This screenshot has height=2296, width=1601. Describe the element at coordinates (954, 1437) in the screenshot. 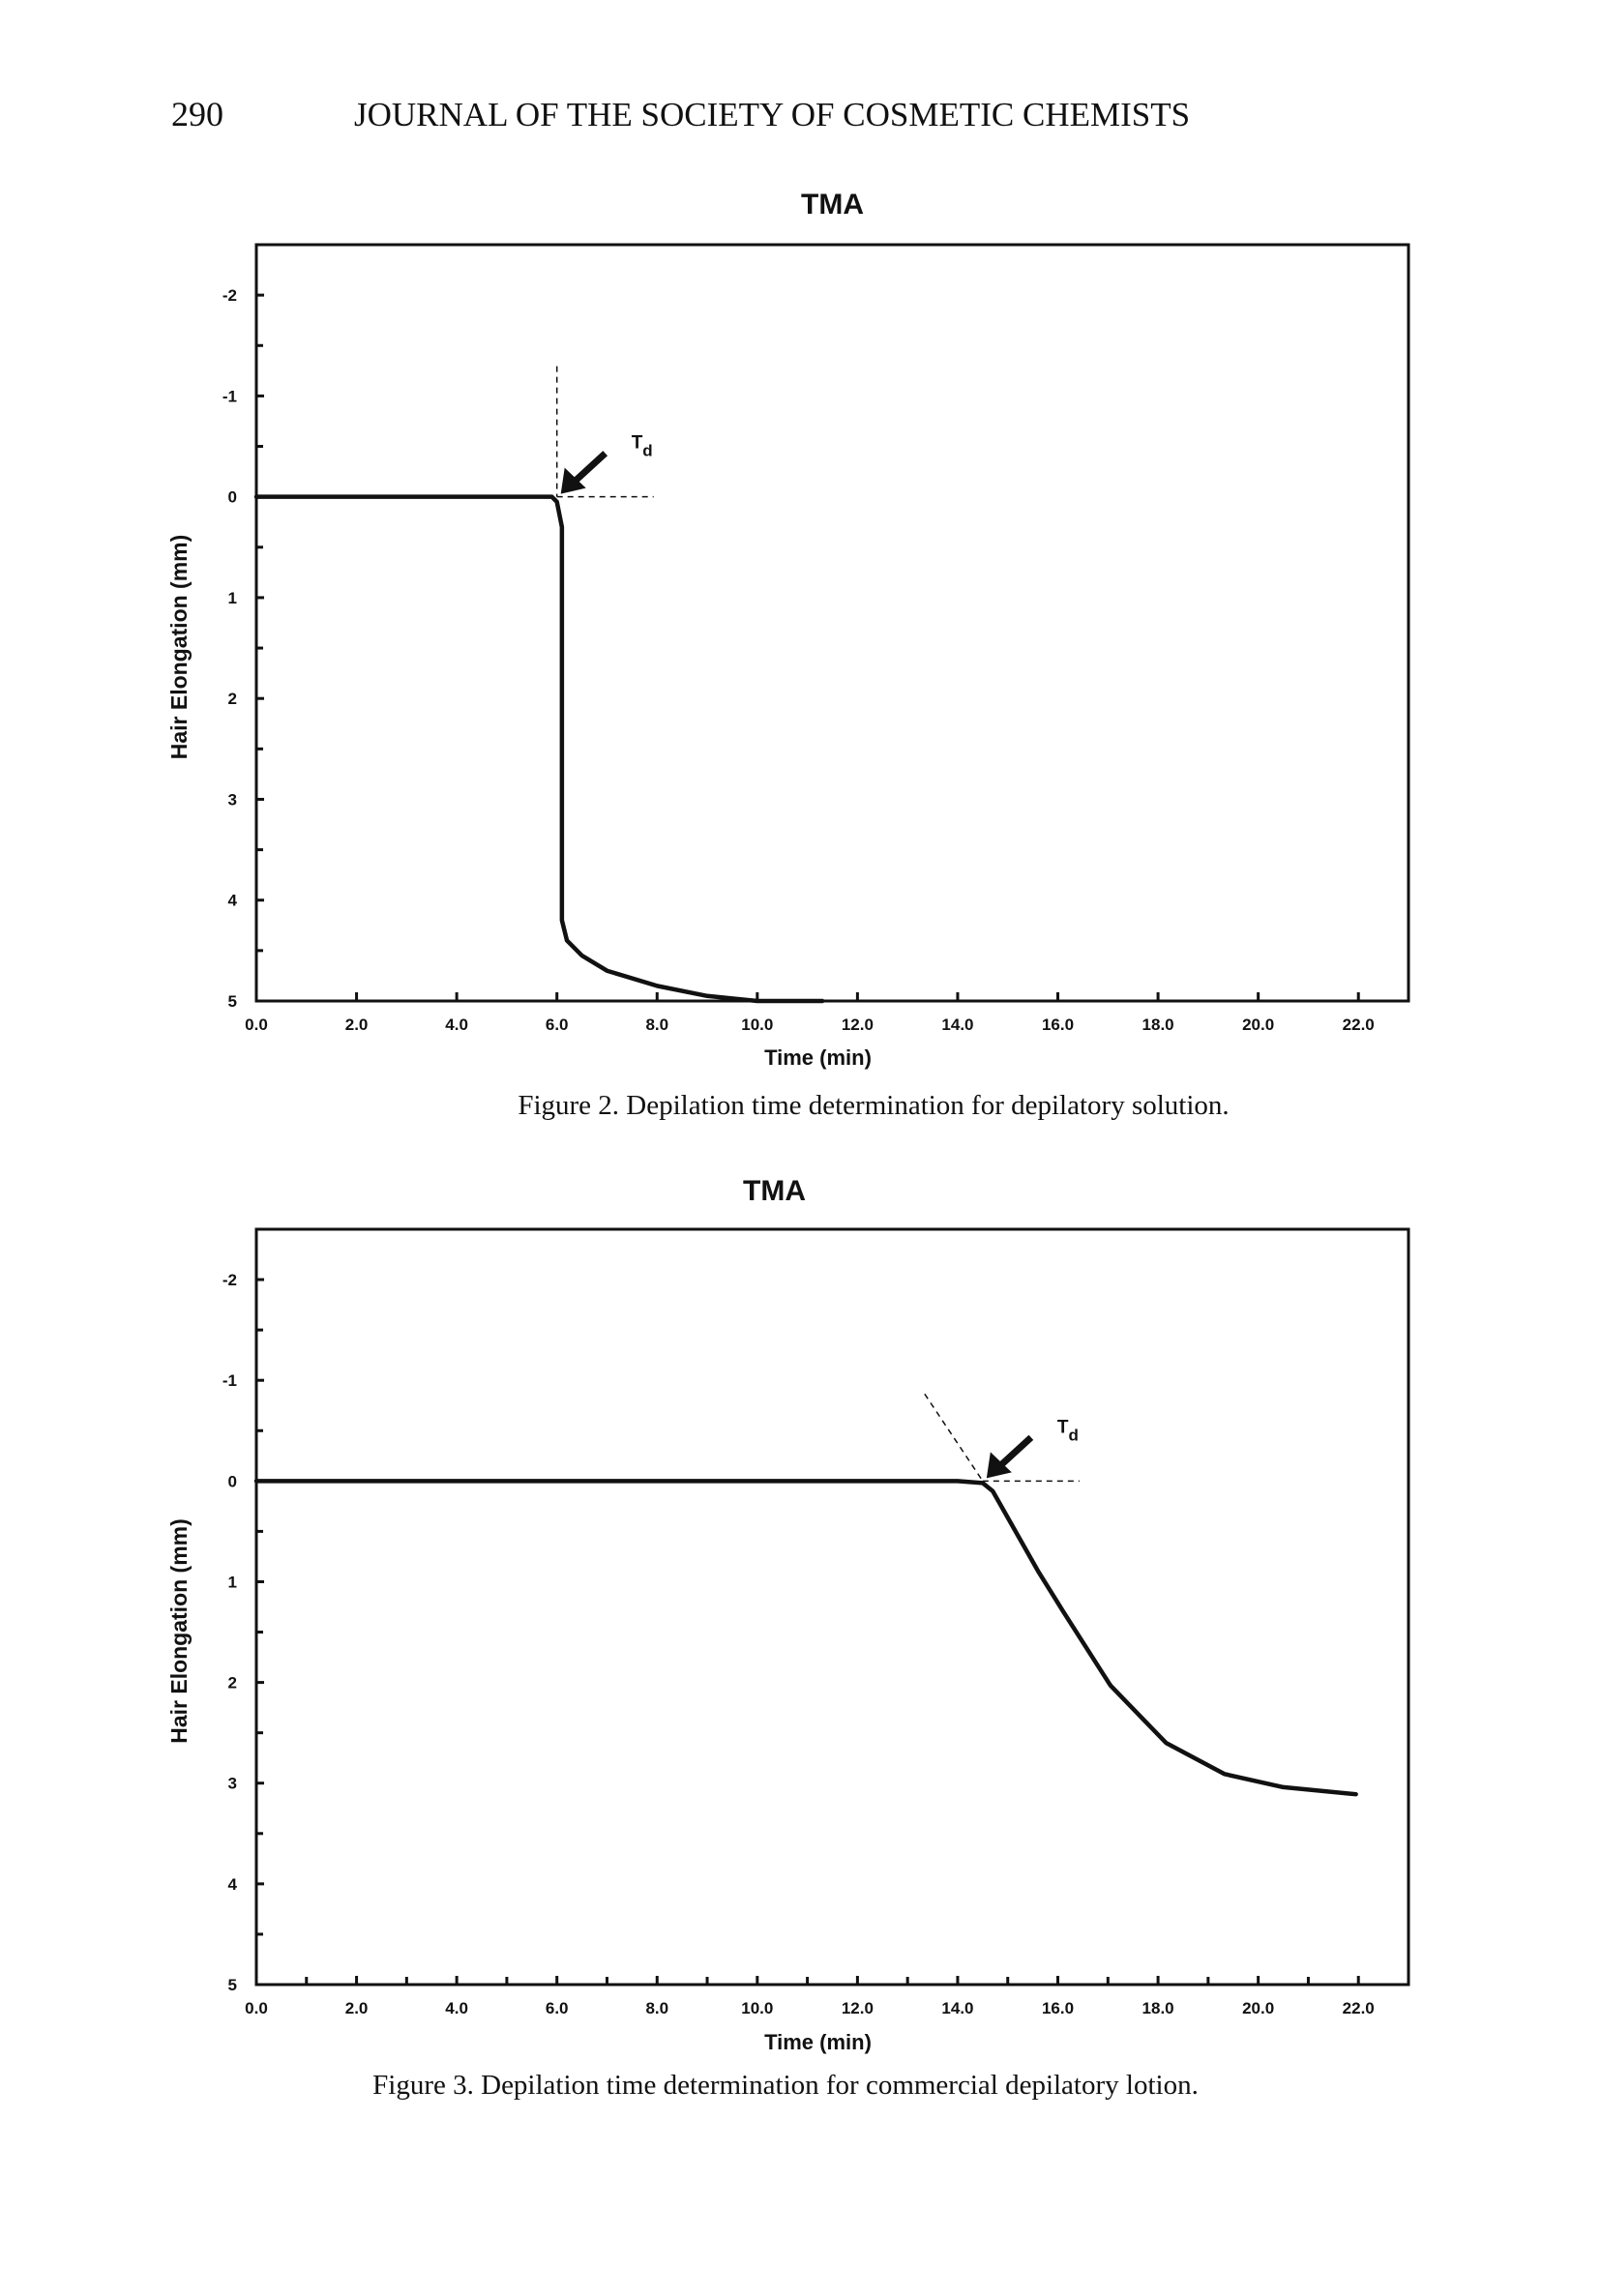

I see `guide-line` at that location.